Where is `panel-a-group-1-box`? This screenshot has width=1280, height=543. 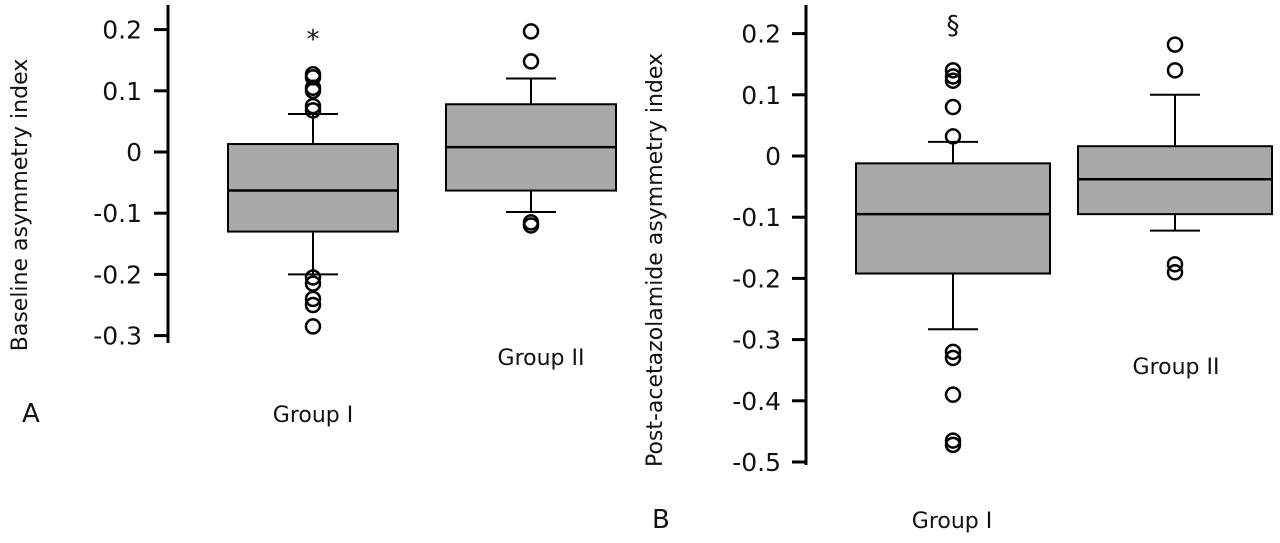 panel-a-group-1-box is located at coordinates (313, 188).